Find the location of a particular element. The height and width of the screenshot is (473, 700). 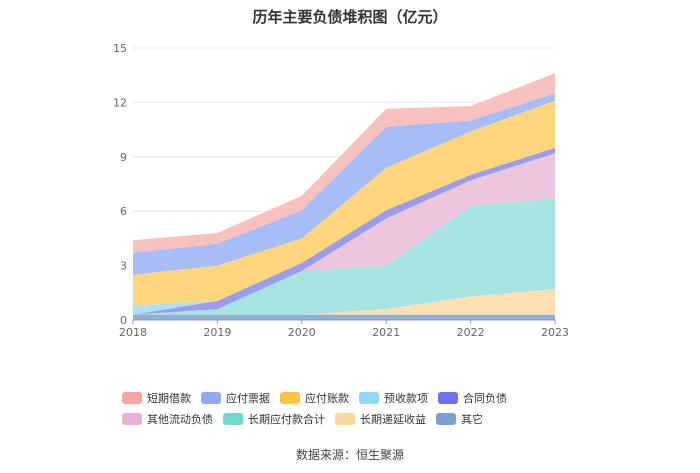

legend-item: 长期应付款合计 is located at coordinates (274, 419).